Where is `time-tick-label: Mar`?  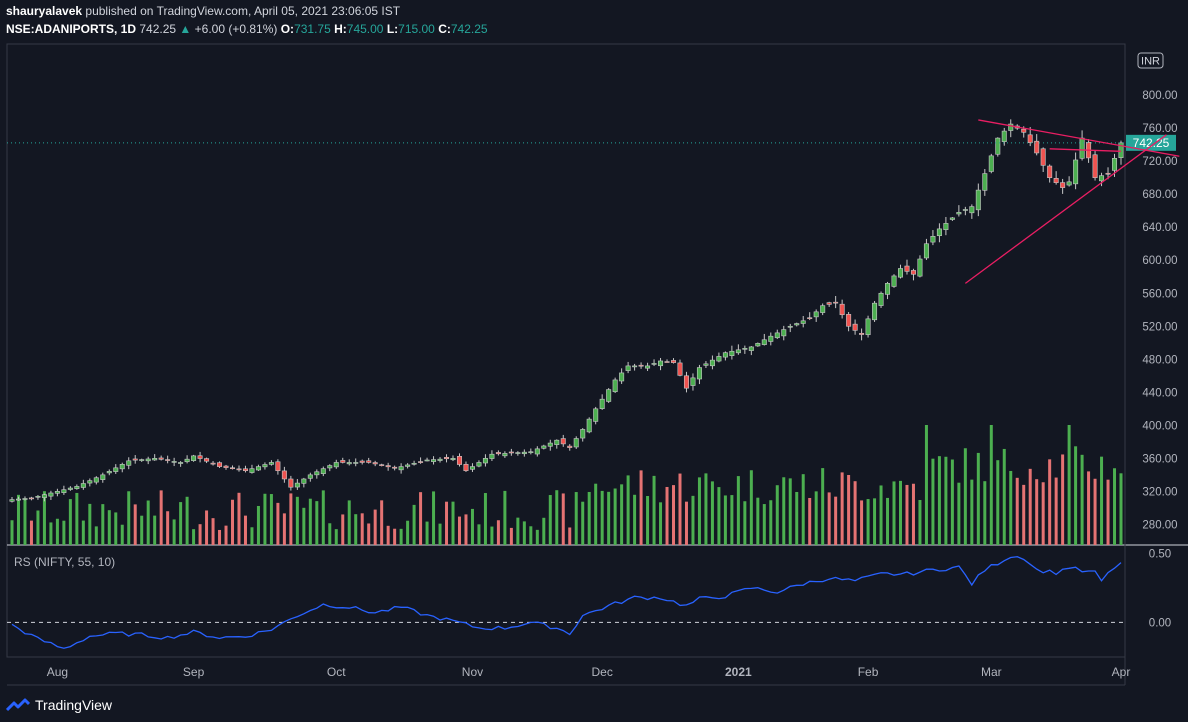
time-tick-label: Mar is located at coordinates (991, 672).